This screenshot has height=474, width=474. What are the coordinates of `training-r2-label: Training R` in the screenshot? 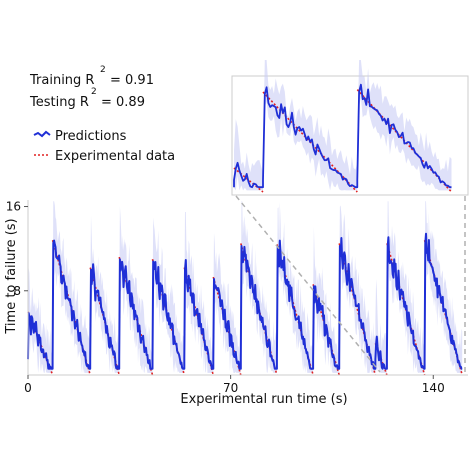 It's located at (61, 80).